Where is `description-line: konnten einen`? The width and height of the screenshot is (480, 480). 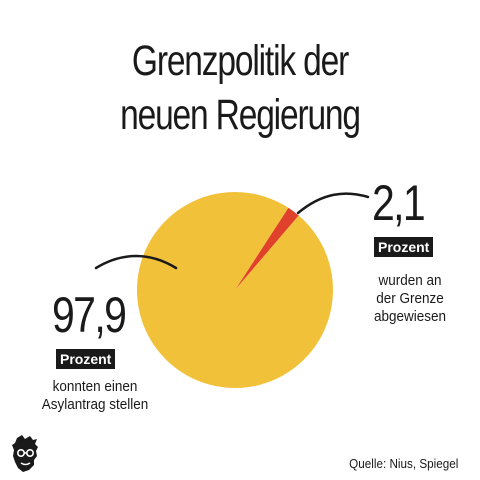
description-line: konnten einen is located at coordinates (95, 386).